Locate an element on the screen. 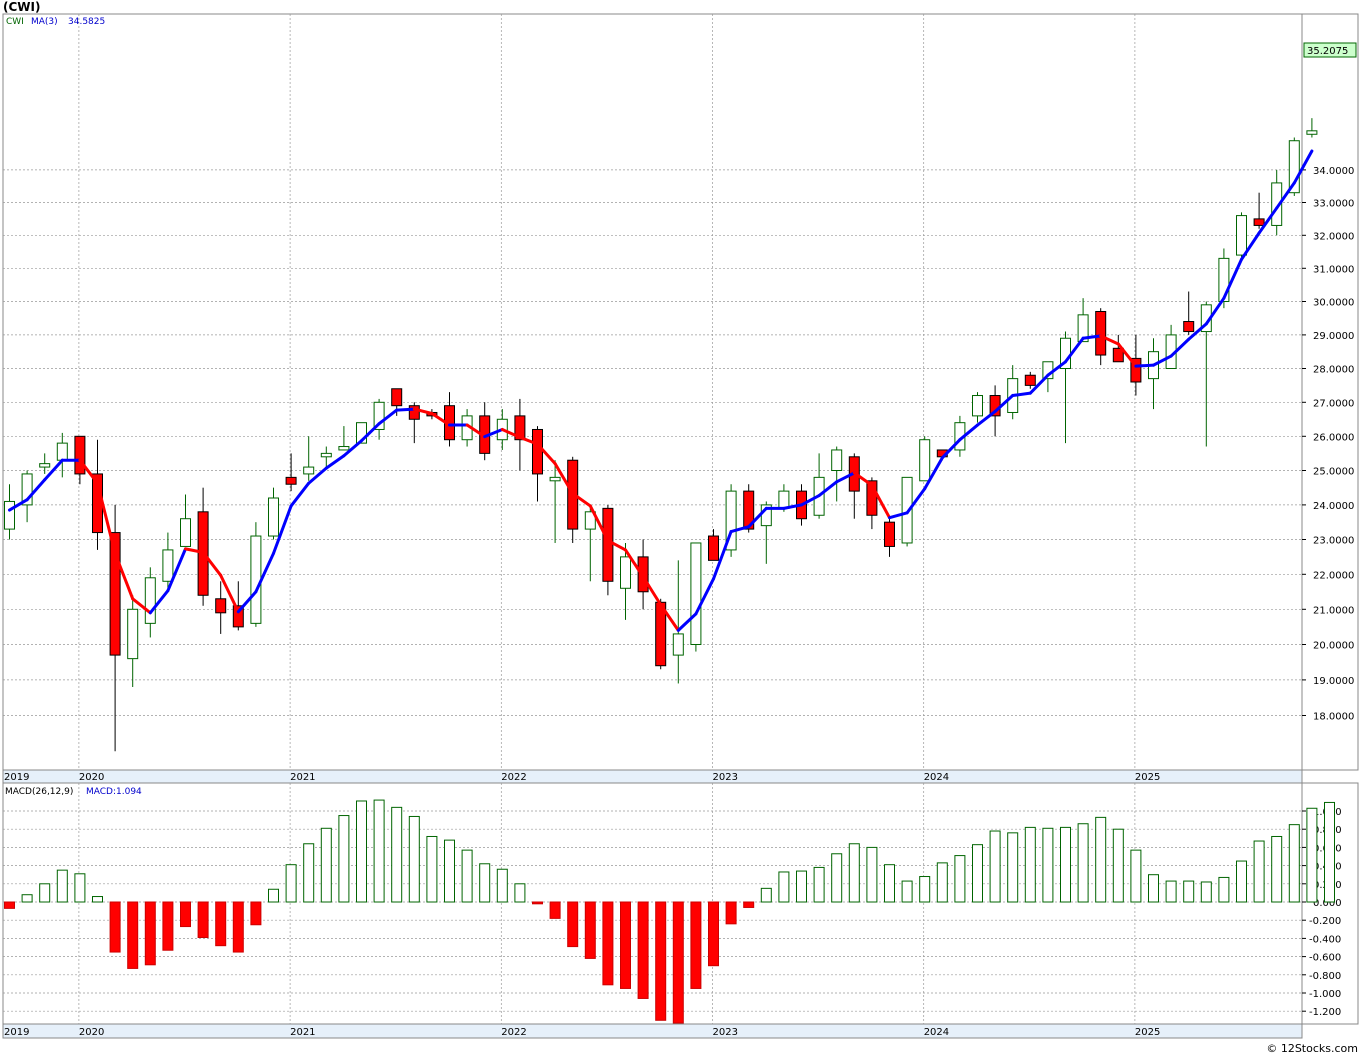  y-tick-label: -0.400 is located at coordinates (1325, 939).